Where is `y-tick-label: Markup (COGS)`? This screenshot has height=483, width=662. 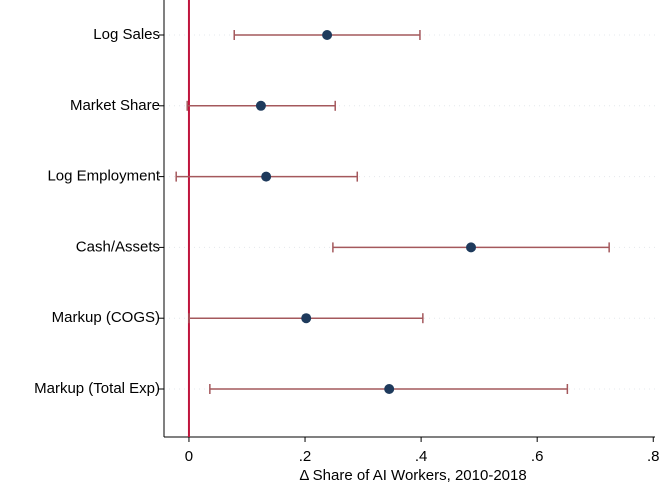 y-tick-label: Markup (COGS) is located at coordinates (106, 317).